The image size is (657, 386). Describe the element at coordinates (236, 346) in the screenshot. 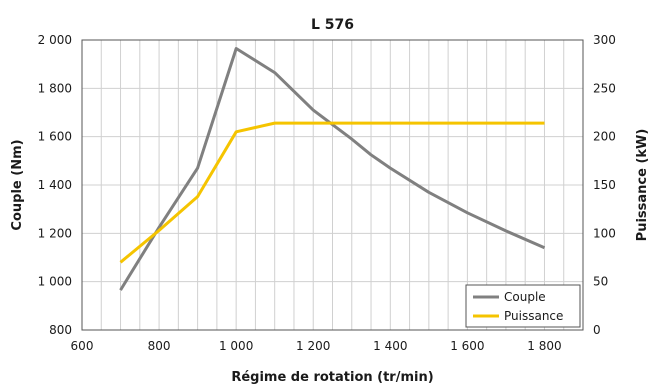

I see `x-tick-label: 1 000` at that location.